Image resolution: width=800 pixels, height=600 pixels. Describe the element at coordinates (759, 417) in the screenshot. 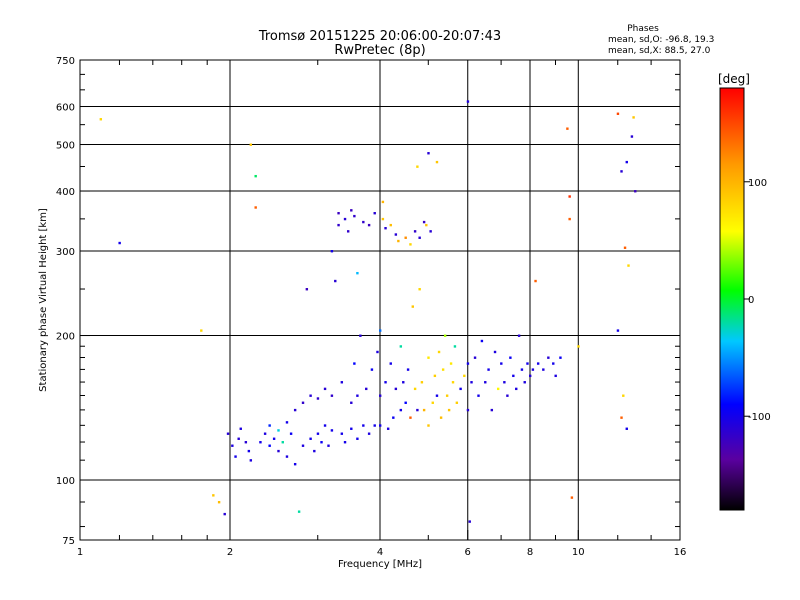

I see `colorbar-tick-label: -100` at that location.